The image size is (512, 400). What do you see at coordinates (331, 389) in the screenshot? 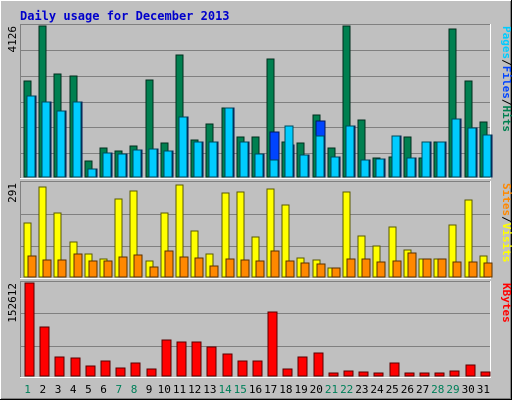
I see `day-label: 21` at bounding box center [331, 389].